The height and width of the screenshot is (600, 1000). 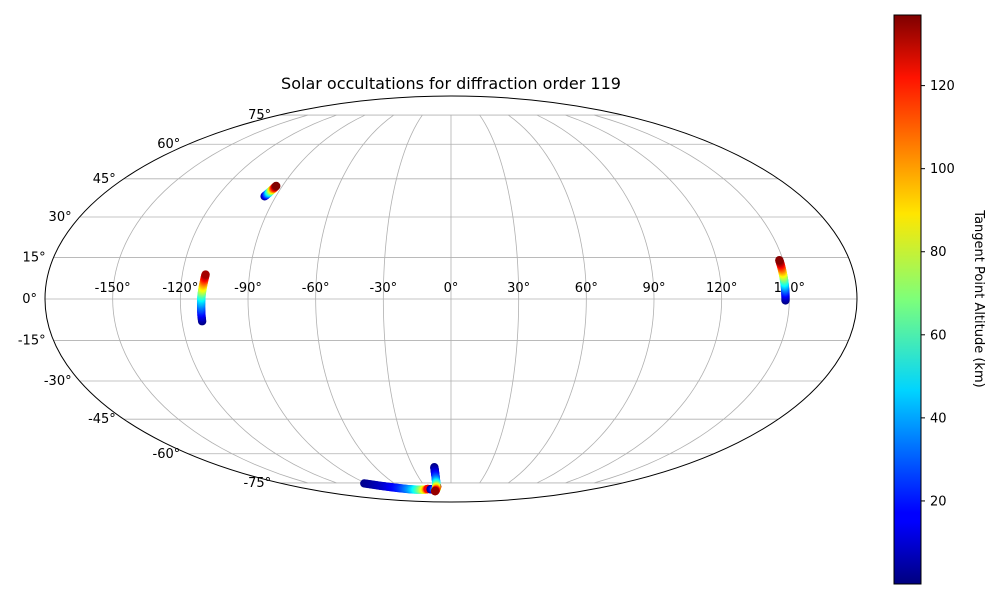 What do you see at coordinates (938, 252) in the screenshot?
I see `colorbar-tick-label: 80` at bounding box center [938, 252].